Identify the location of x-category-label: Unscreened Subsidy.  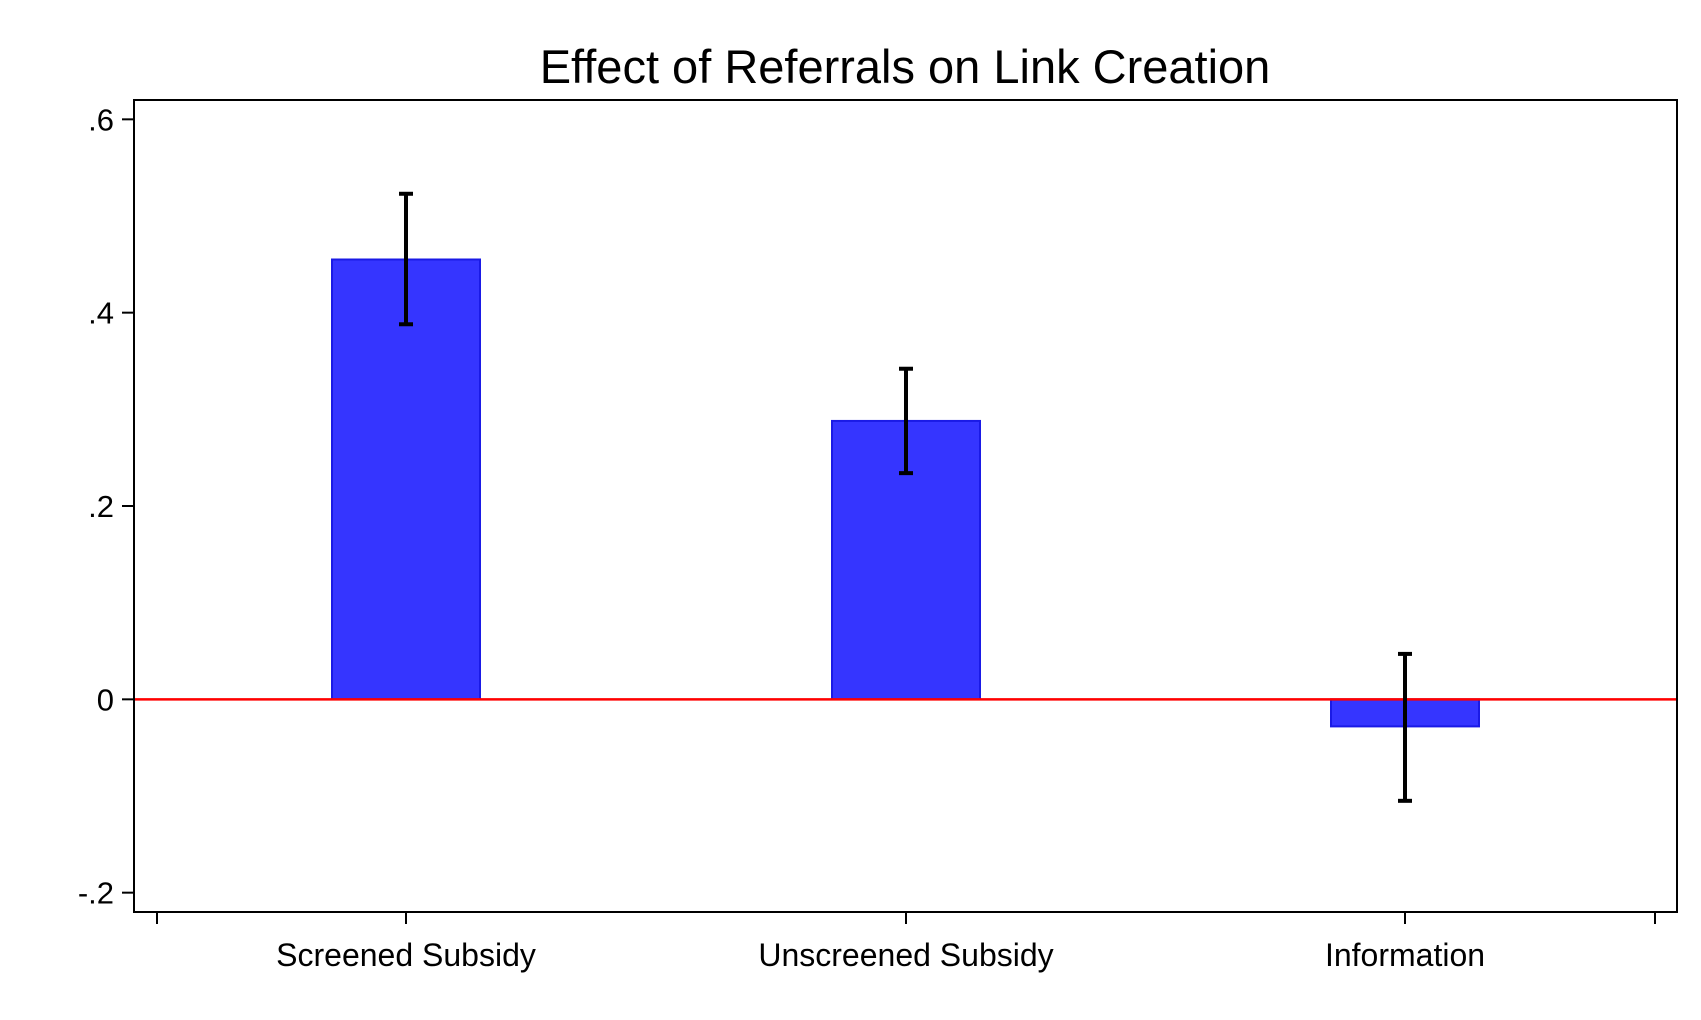
(905, 955).